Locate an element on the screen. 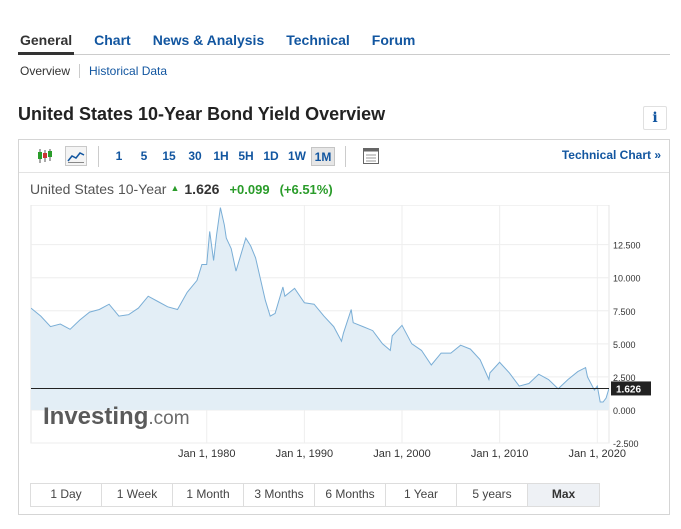 The height and width of the screenshot is (529, 681). x-tick-label: Jan 1, 2020 is located at coordinates (598, 454).